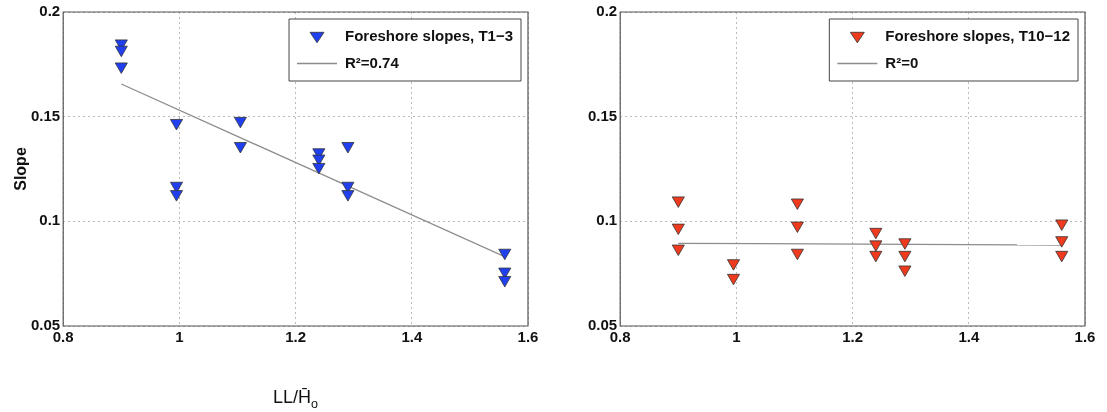 This screenshot has width=1107, height=412. Describe the element at coordinates (978, 35) in the screenshot. I see `legend-label: Foreshore slopes, T10−12` at that location.